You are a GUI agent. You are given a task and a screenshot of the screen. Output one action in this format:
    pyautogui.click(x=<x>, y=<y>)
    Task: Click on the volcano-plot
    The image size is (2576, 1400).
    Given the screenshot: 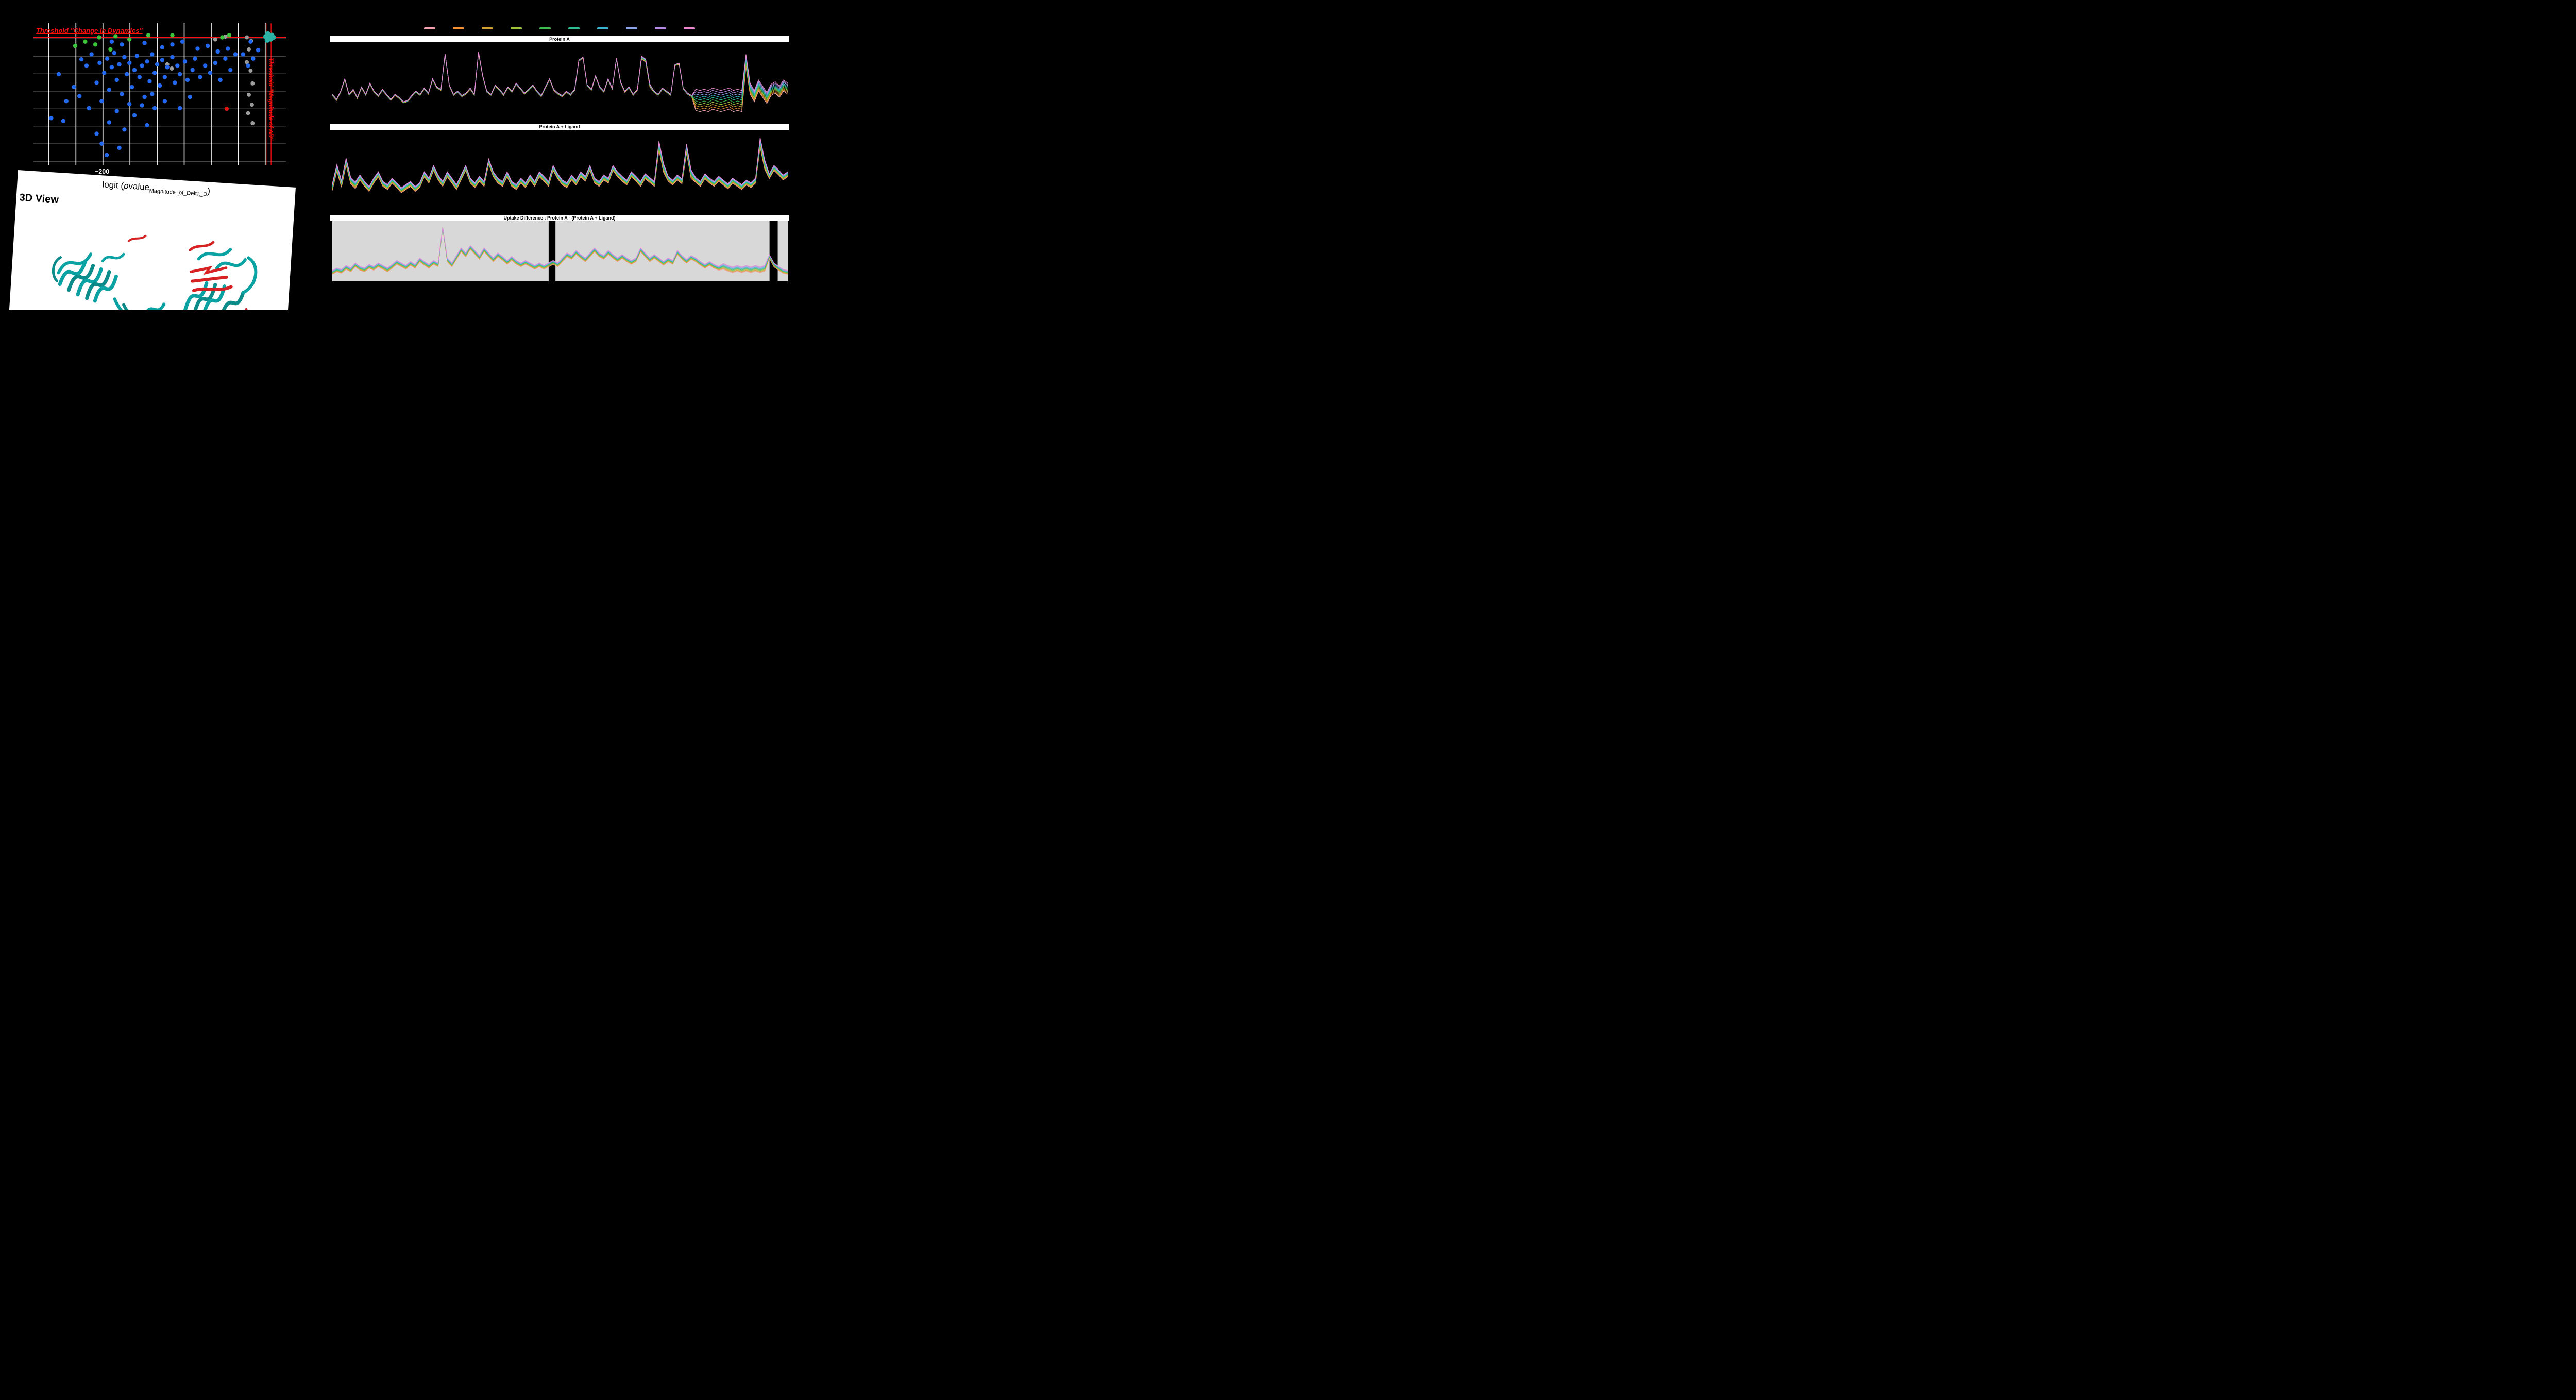 What is the action you would take?
    pyautogui.click(x=159, y=94)
    